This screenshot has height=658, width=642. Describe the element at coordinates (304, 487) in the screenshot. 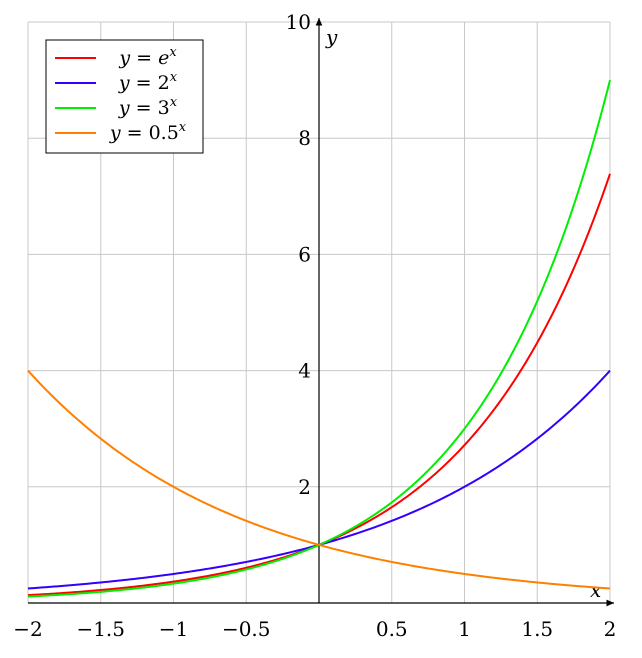

I see `y-tick-label: 2` at that location.